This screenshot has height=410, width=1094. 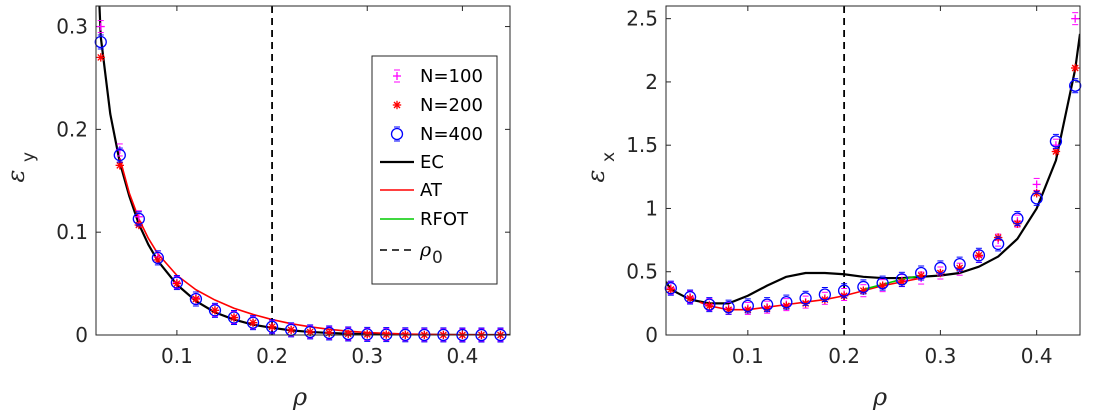 What do you see at coordinates (100, 27) in the screenshot?
I see `marker-n100-left` at bounding box center [100, 27].